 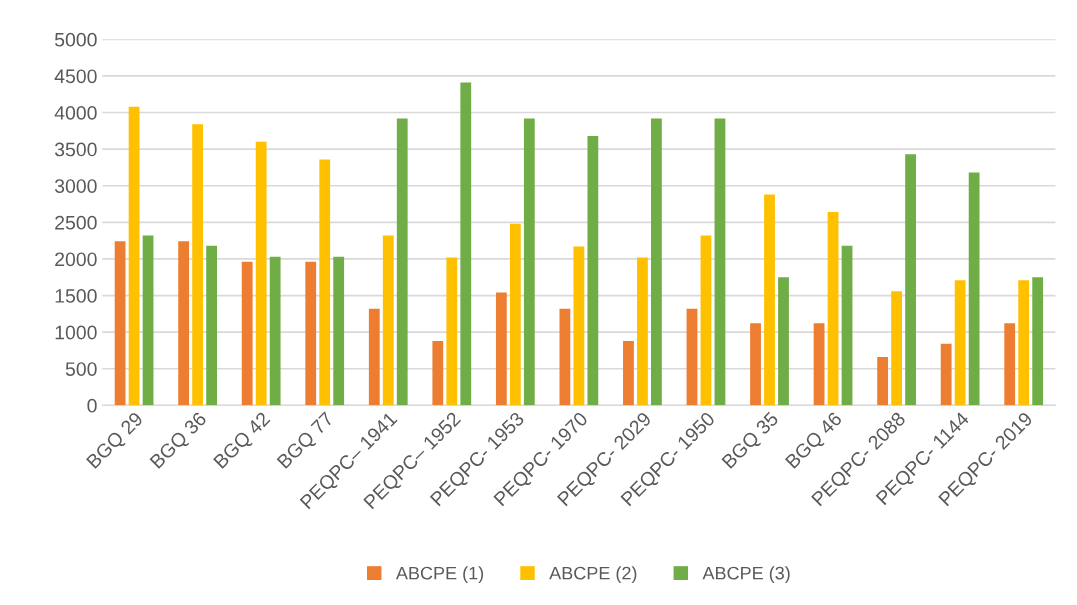 What do you see at coordinates (75, 113) in the screenshot?
I see `y-tick-label: 4000` at bounding box center [75, 113].